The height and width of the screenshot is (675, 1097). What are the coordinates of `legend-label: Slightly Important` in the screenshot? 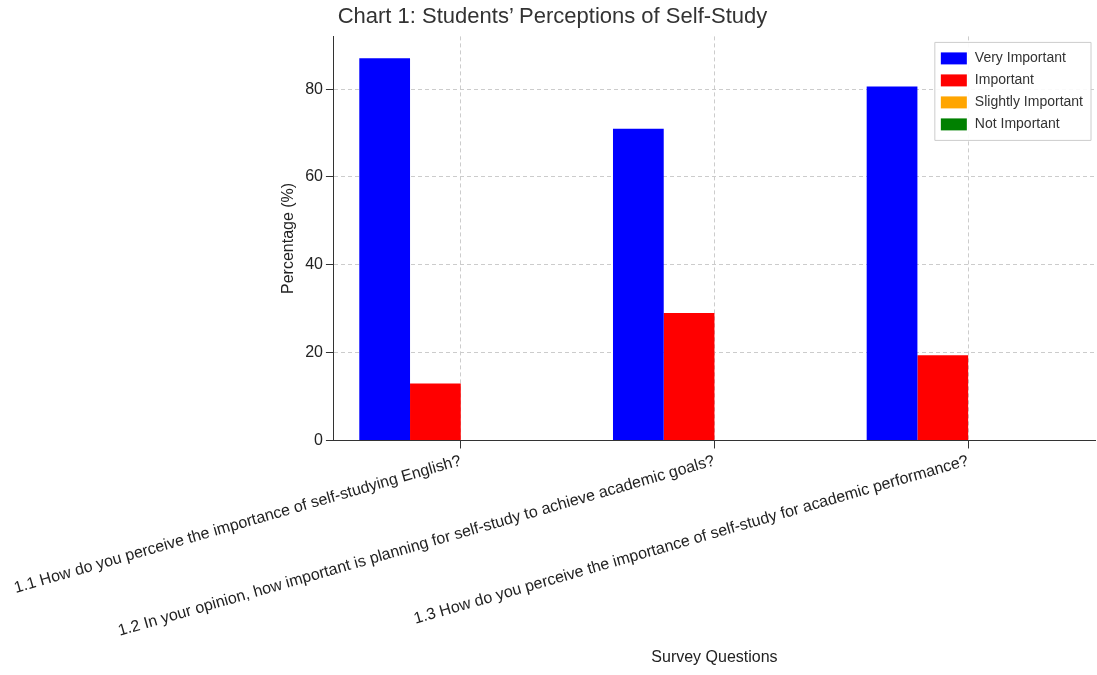 It's located at (1029, 101).